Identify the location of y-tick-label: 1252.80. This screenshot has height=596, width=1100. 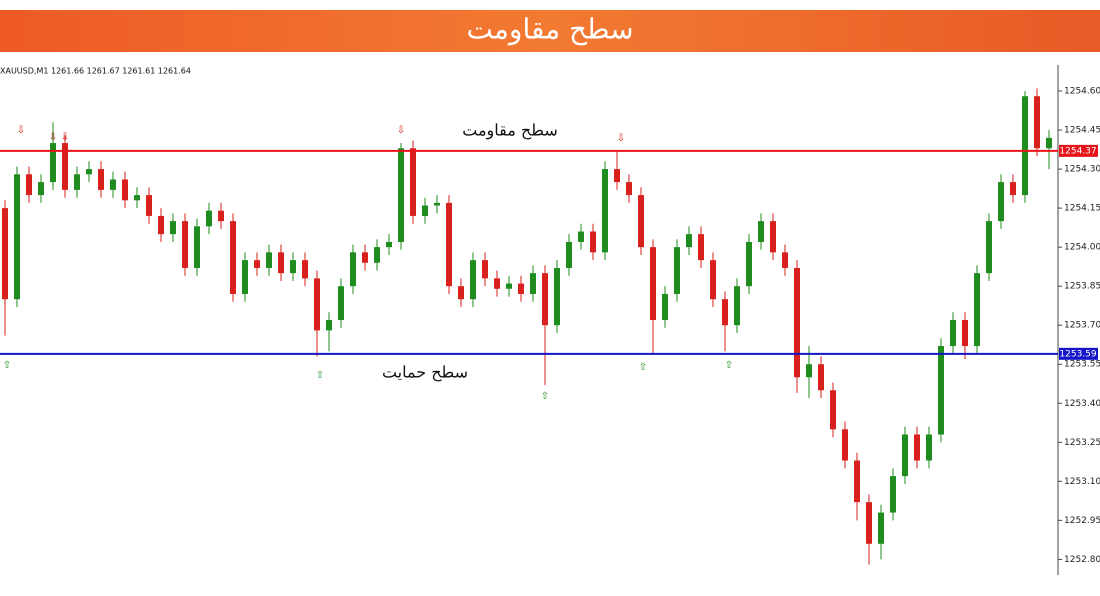
(1082, 560).